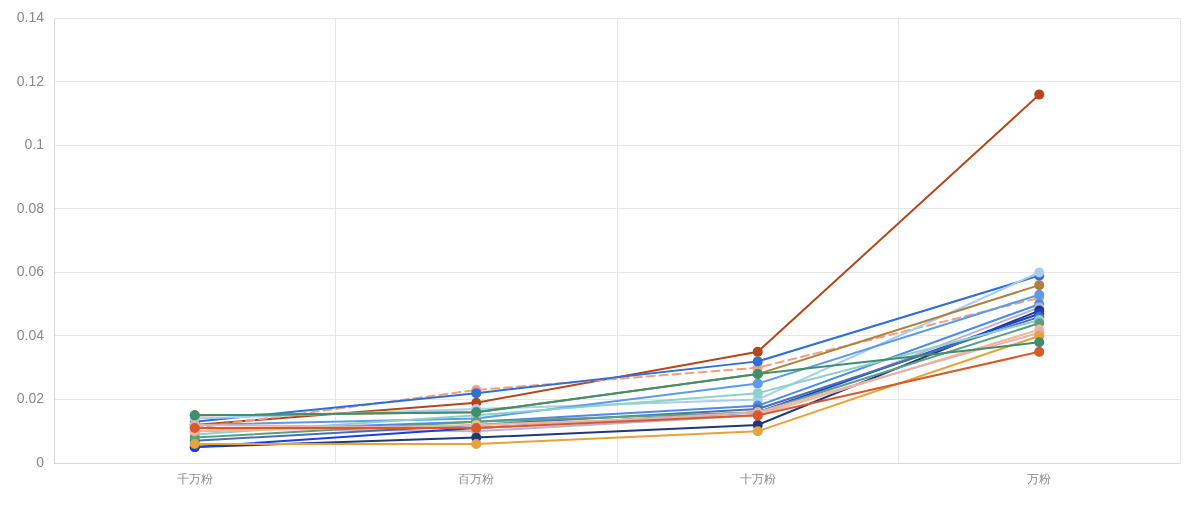 The height and width of the screenshot is (509, 1200). What do you see at coordinates (194, 479) in the screenshot?
I see `x-tick-label: 千万粉` at bounding box center [194, 479].